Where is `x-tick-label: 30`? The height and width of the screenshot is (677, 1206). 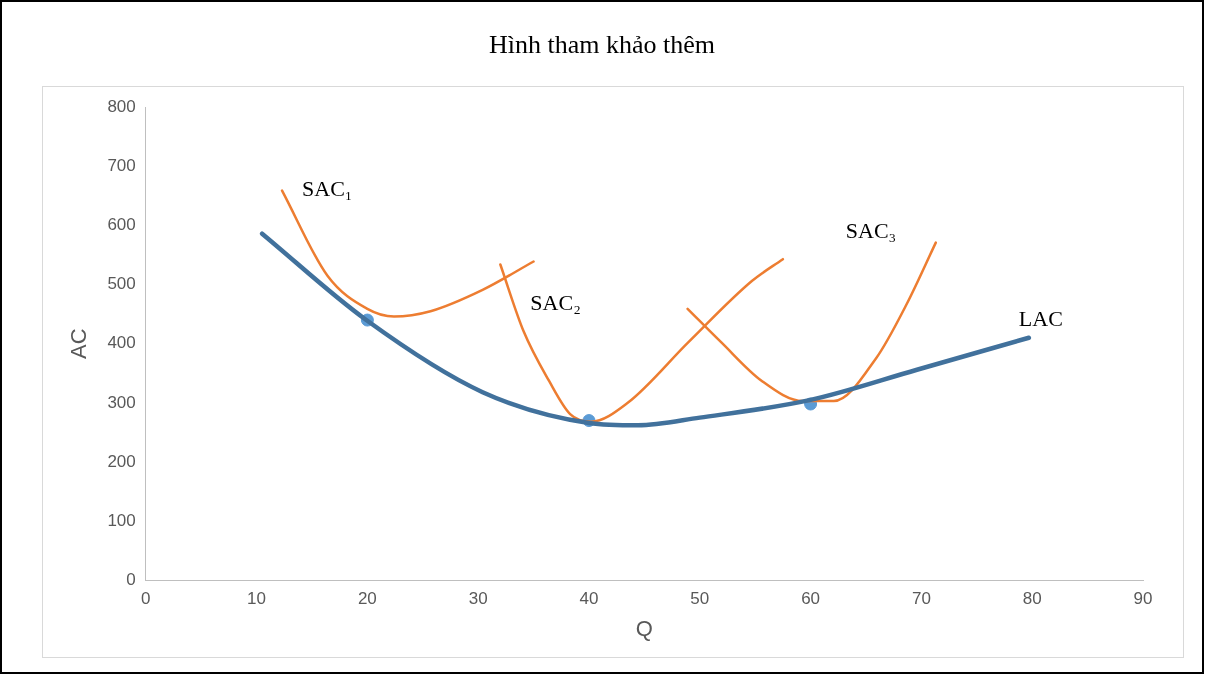
x-tick-label: 30 is located at coordinates (478, 599).